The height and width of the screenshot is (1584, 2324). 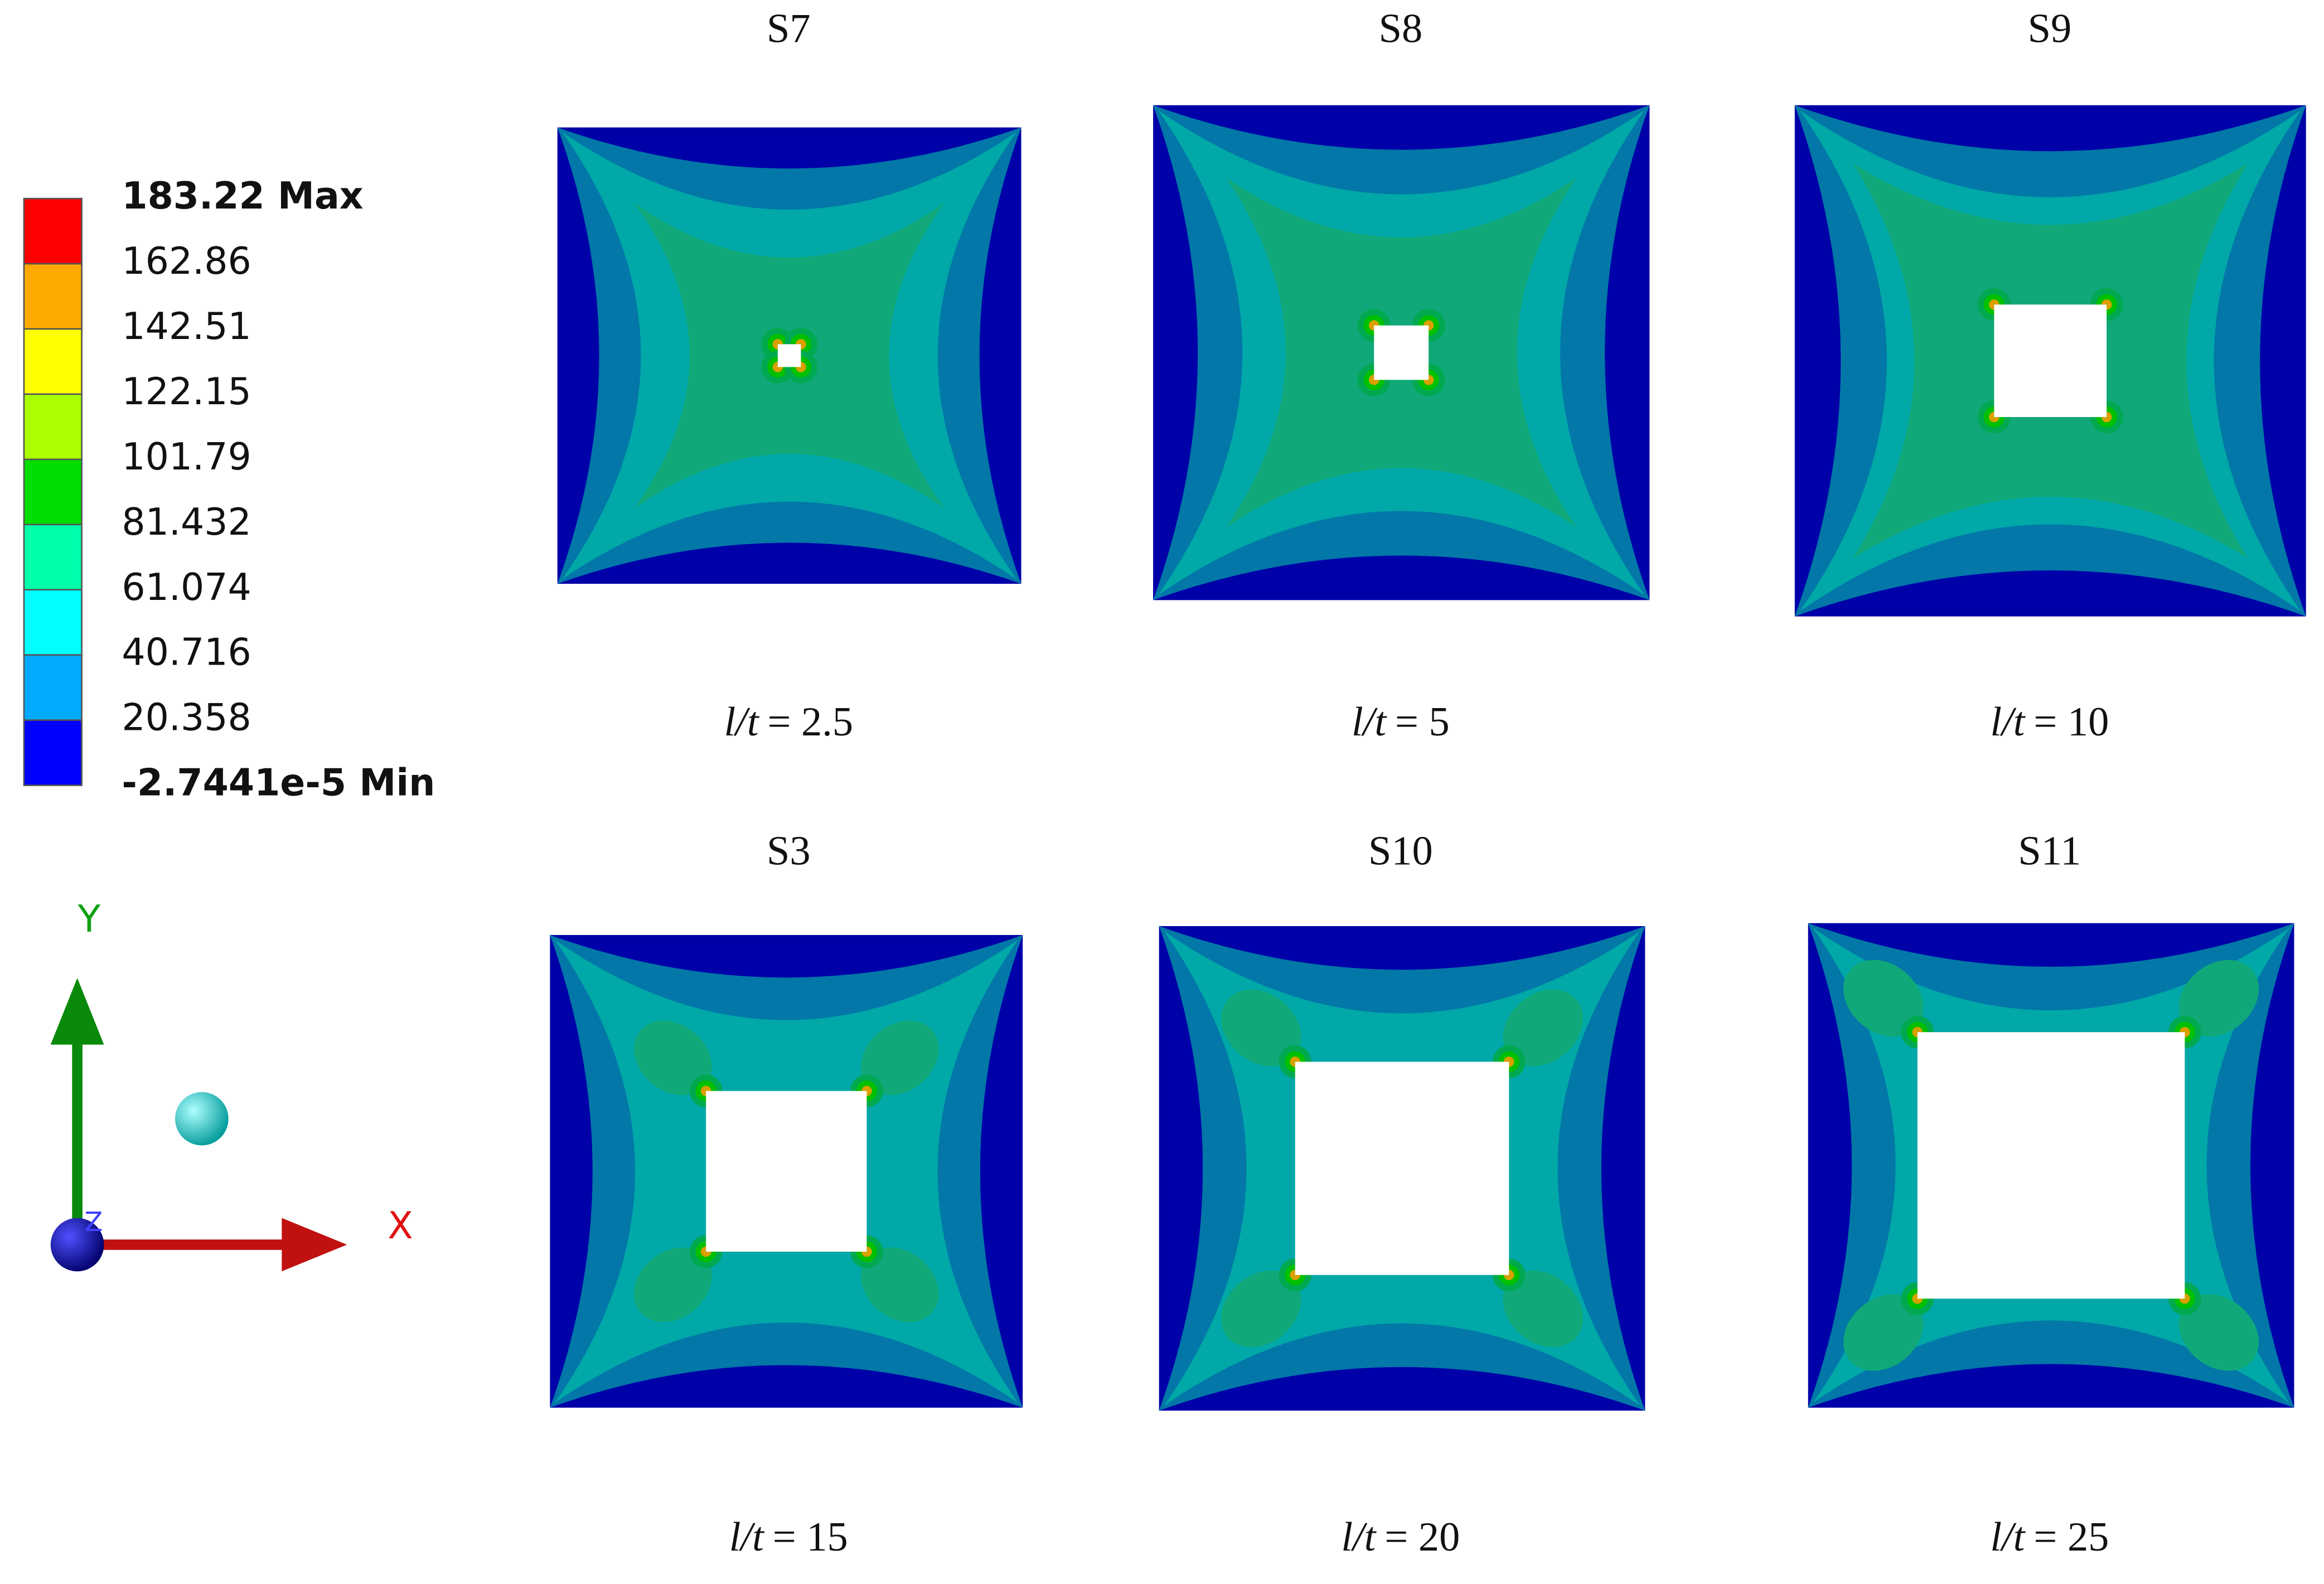 I want to click on legend-label: 81.432, so click(x=187, y=522).